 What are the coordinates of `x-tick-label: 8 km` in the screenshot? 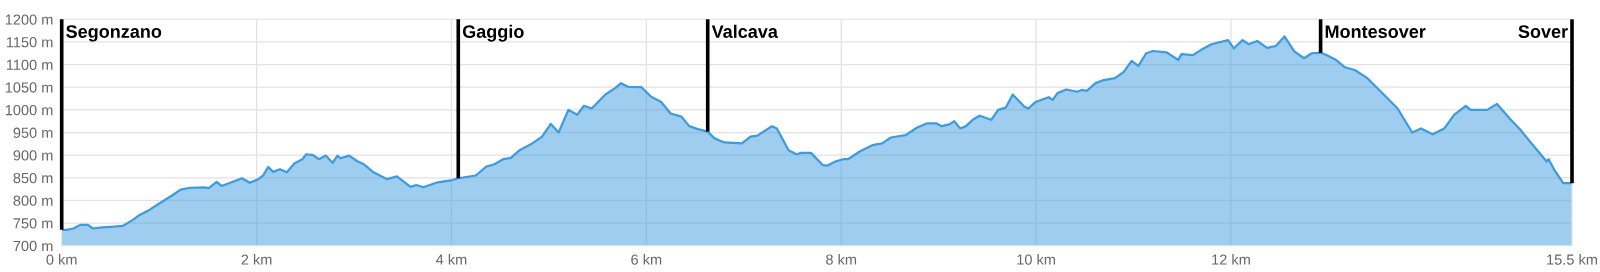 It's located at (841, 259).